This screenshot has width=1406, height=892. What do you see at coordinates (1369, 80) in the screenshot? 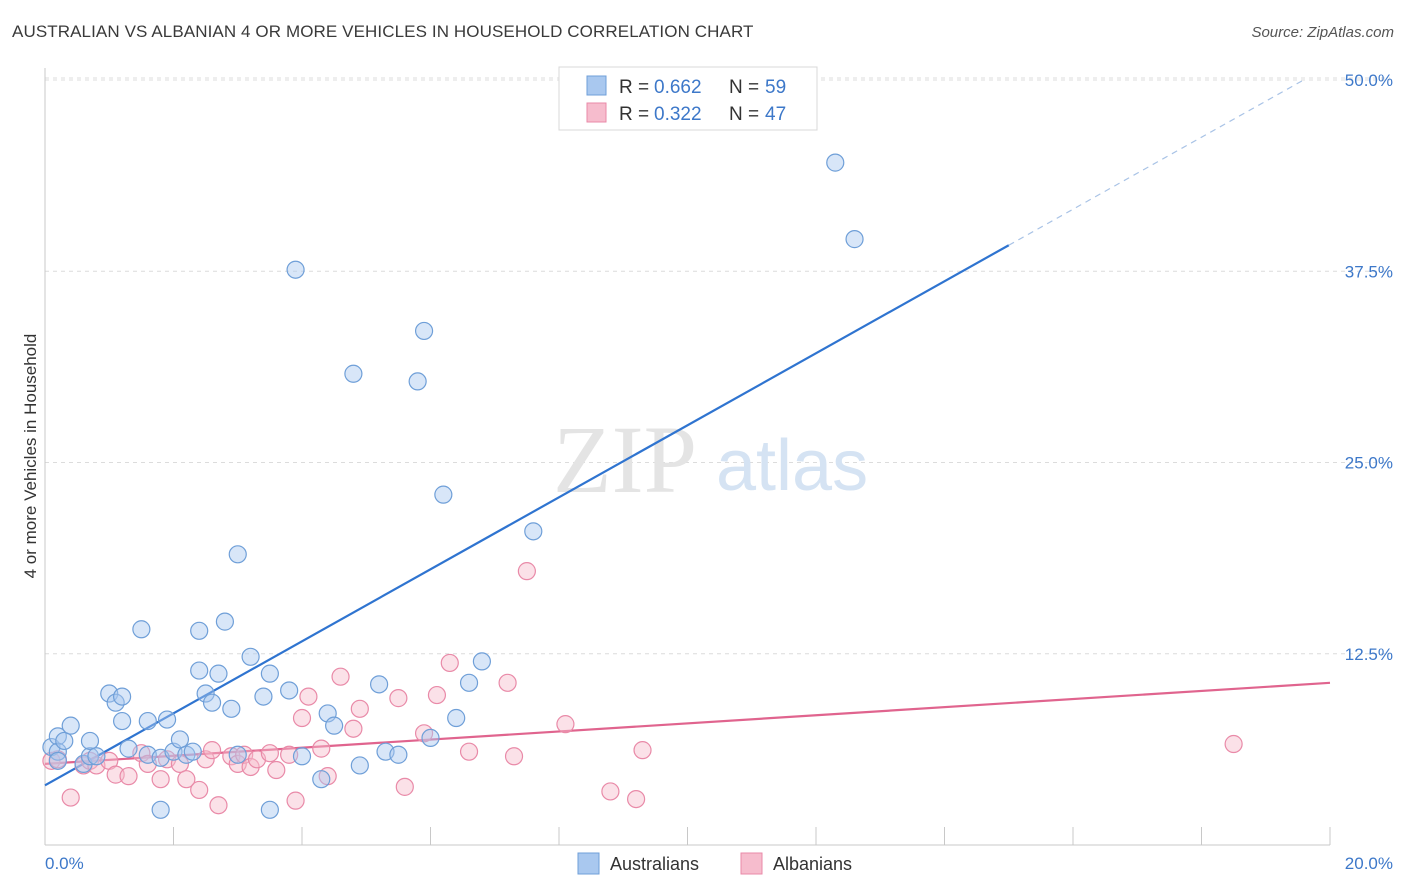
I see `y-tick-label: 50.0%` at bounding box center [1369, 80].